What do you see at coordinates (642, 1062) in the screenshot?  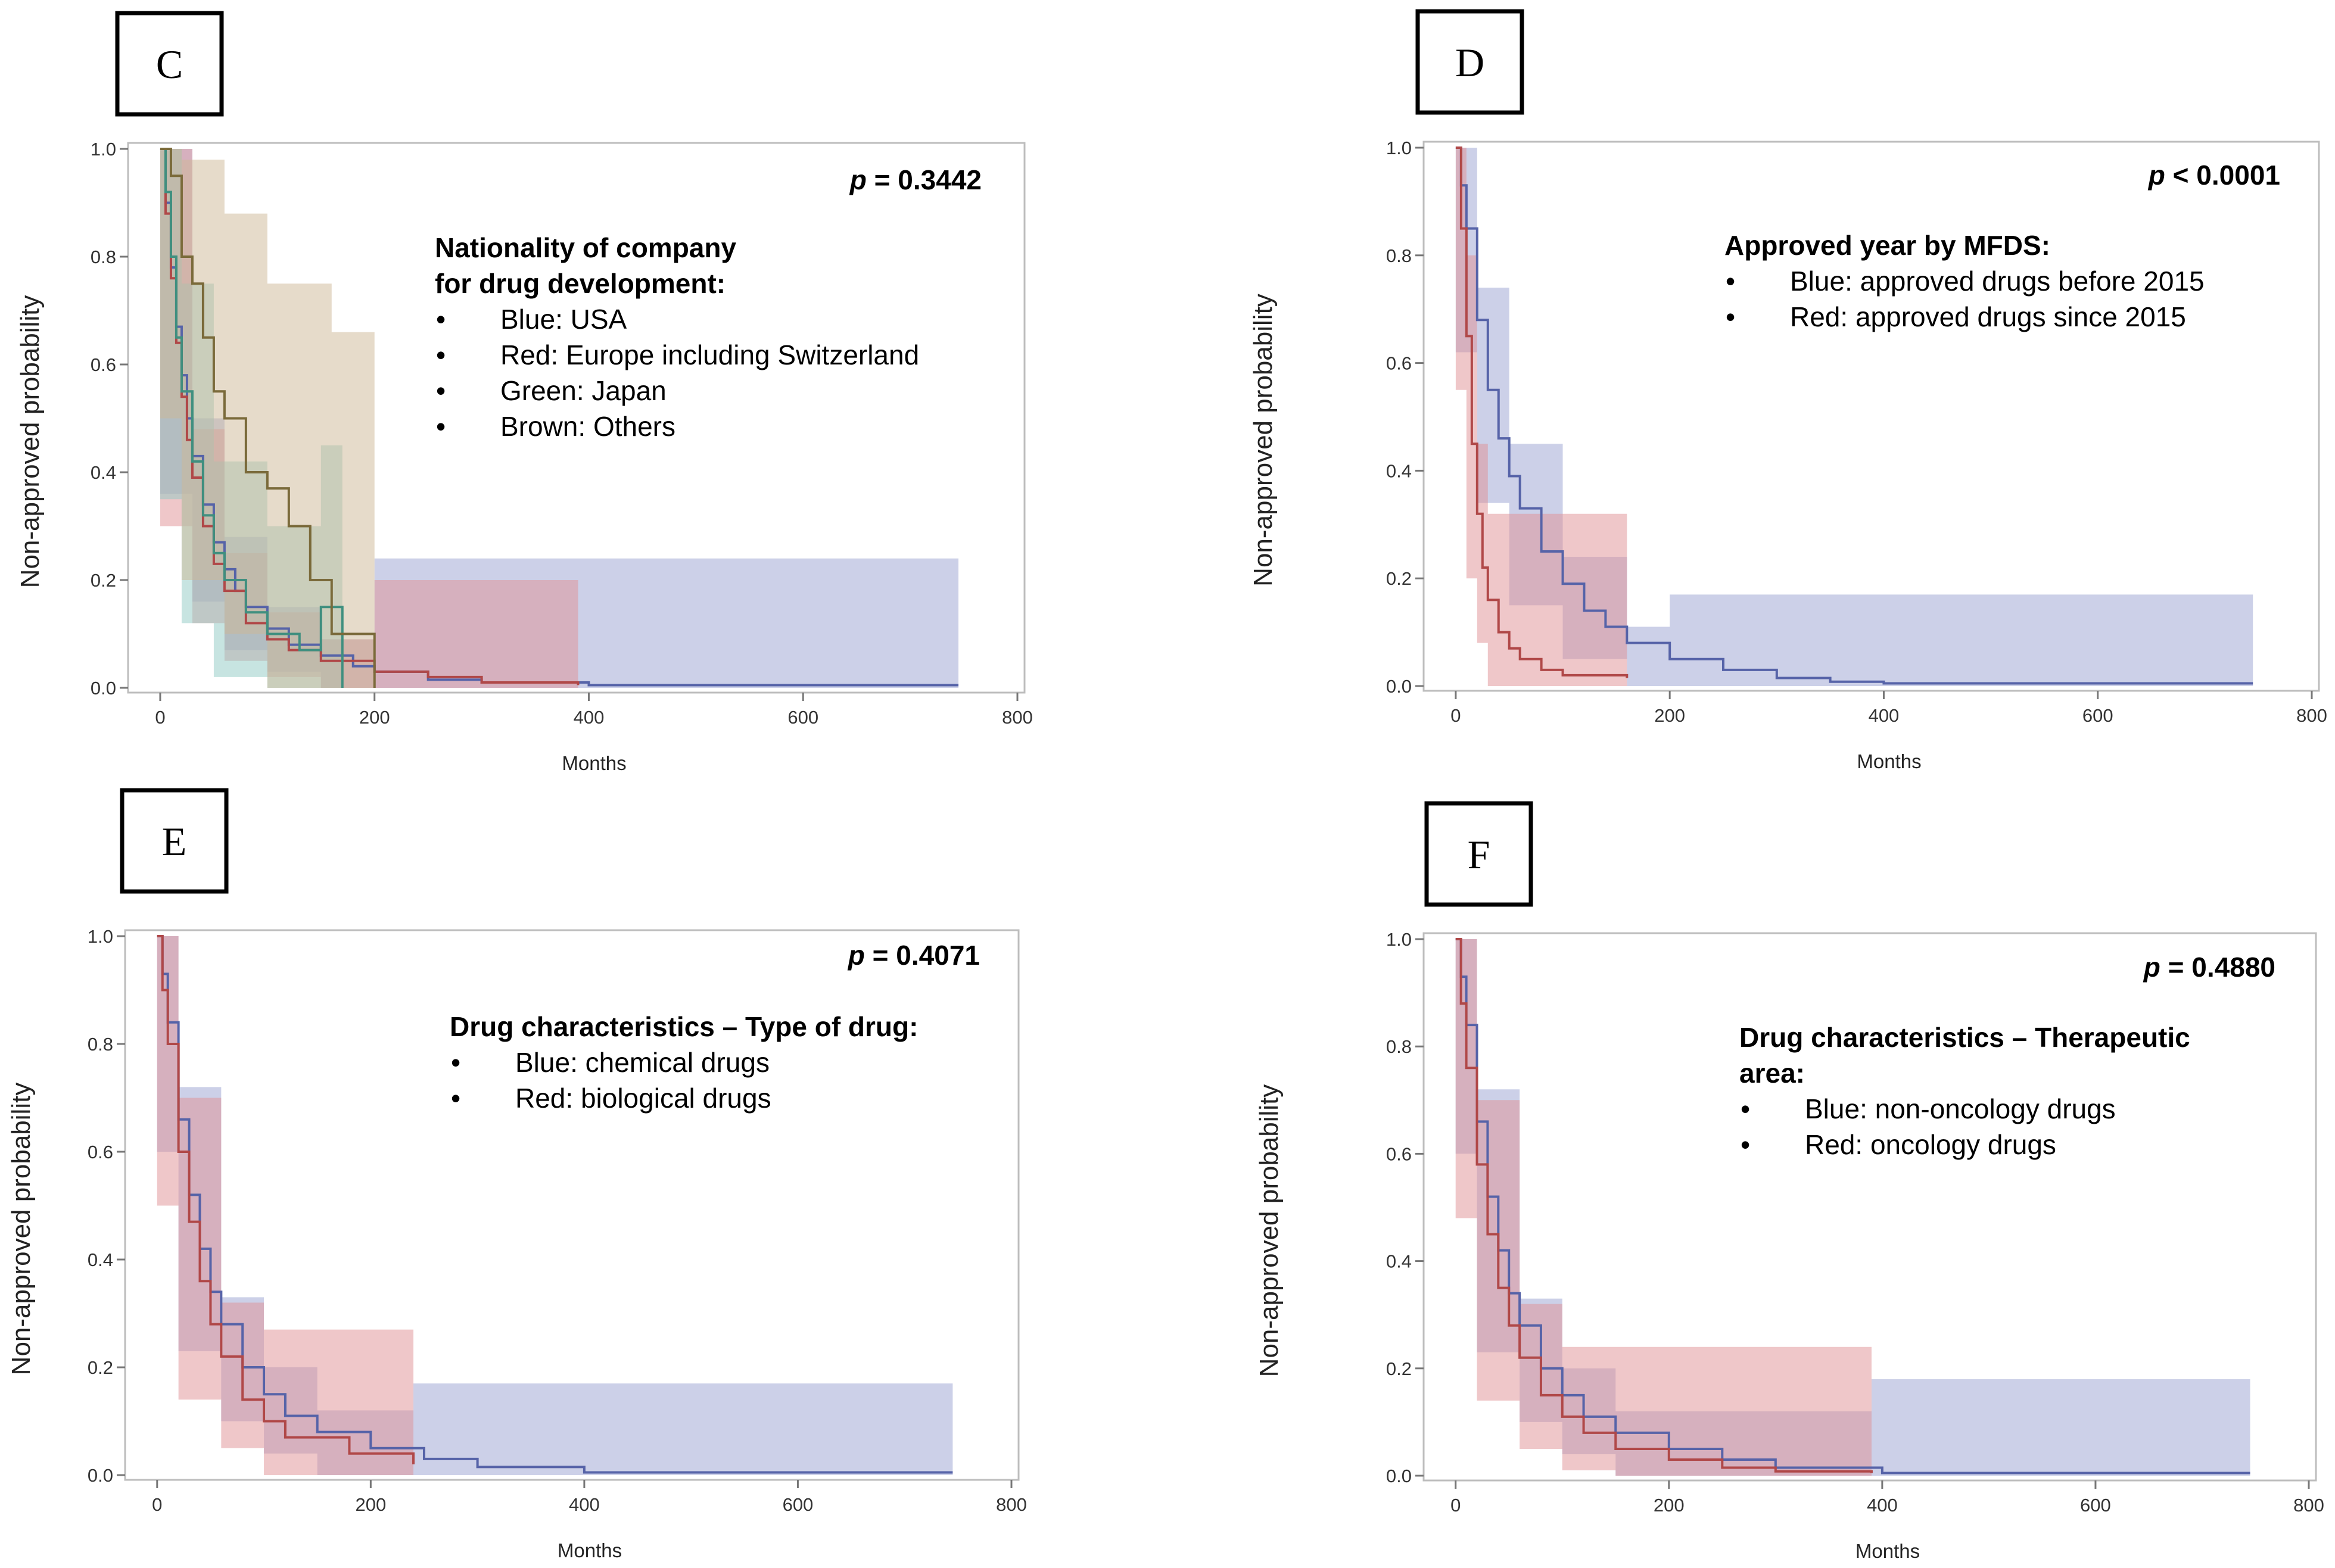 I see `legend-item: Blue: chemical drugs` at bounding box center [642, 1062].